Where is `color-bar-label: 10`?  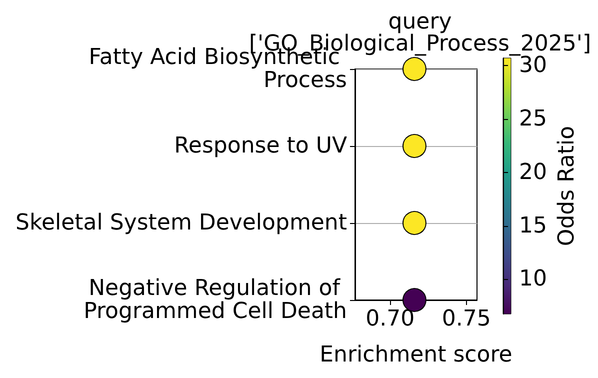
color-bar-label: 10 is located at coordinates (533, 279).